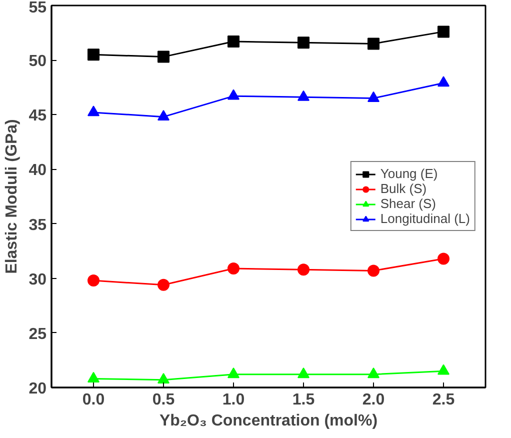  Describe the element at coordinates (37, 225) in the screenshot. I see `y-tick-label: 35` at that location.